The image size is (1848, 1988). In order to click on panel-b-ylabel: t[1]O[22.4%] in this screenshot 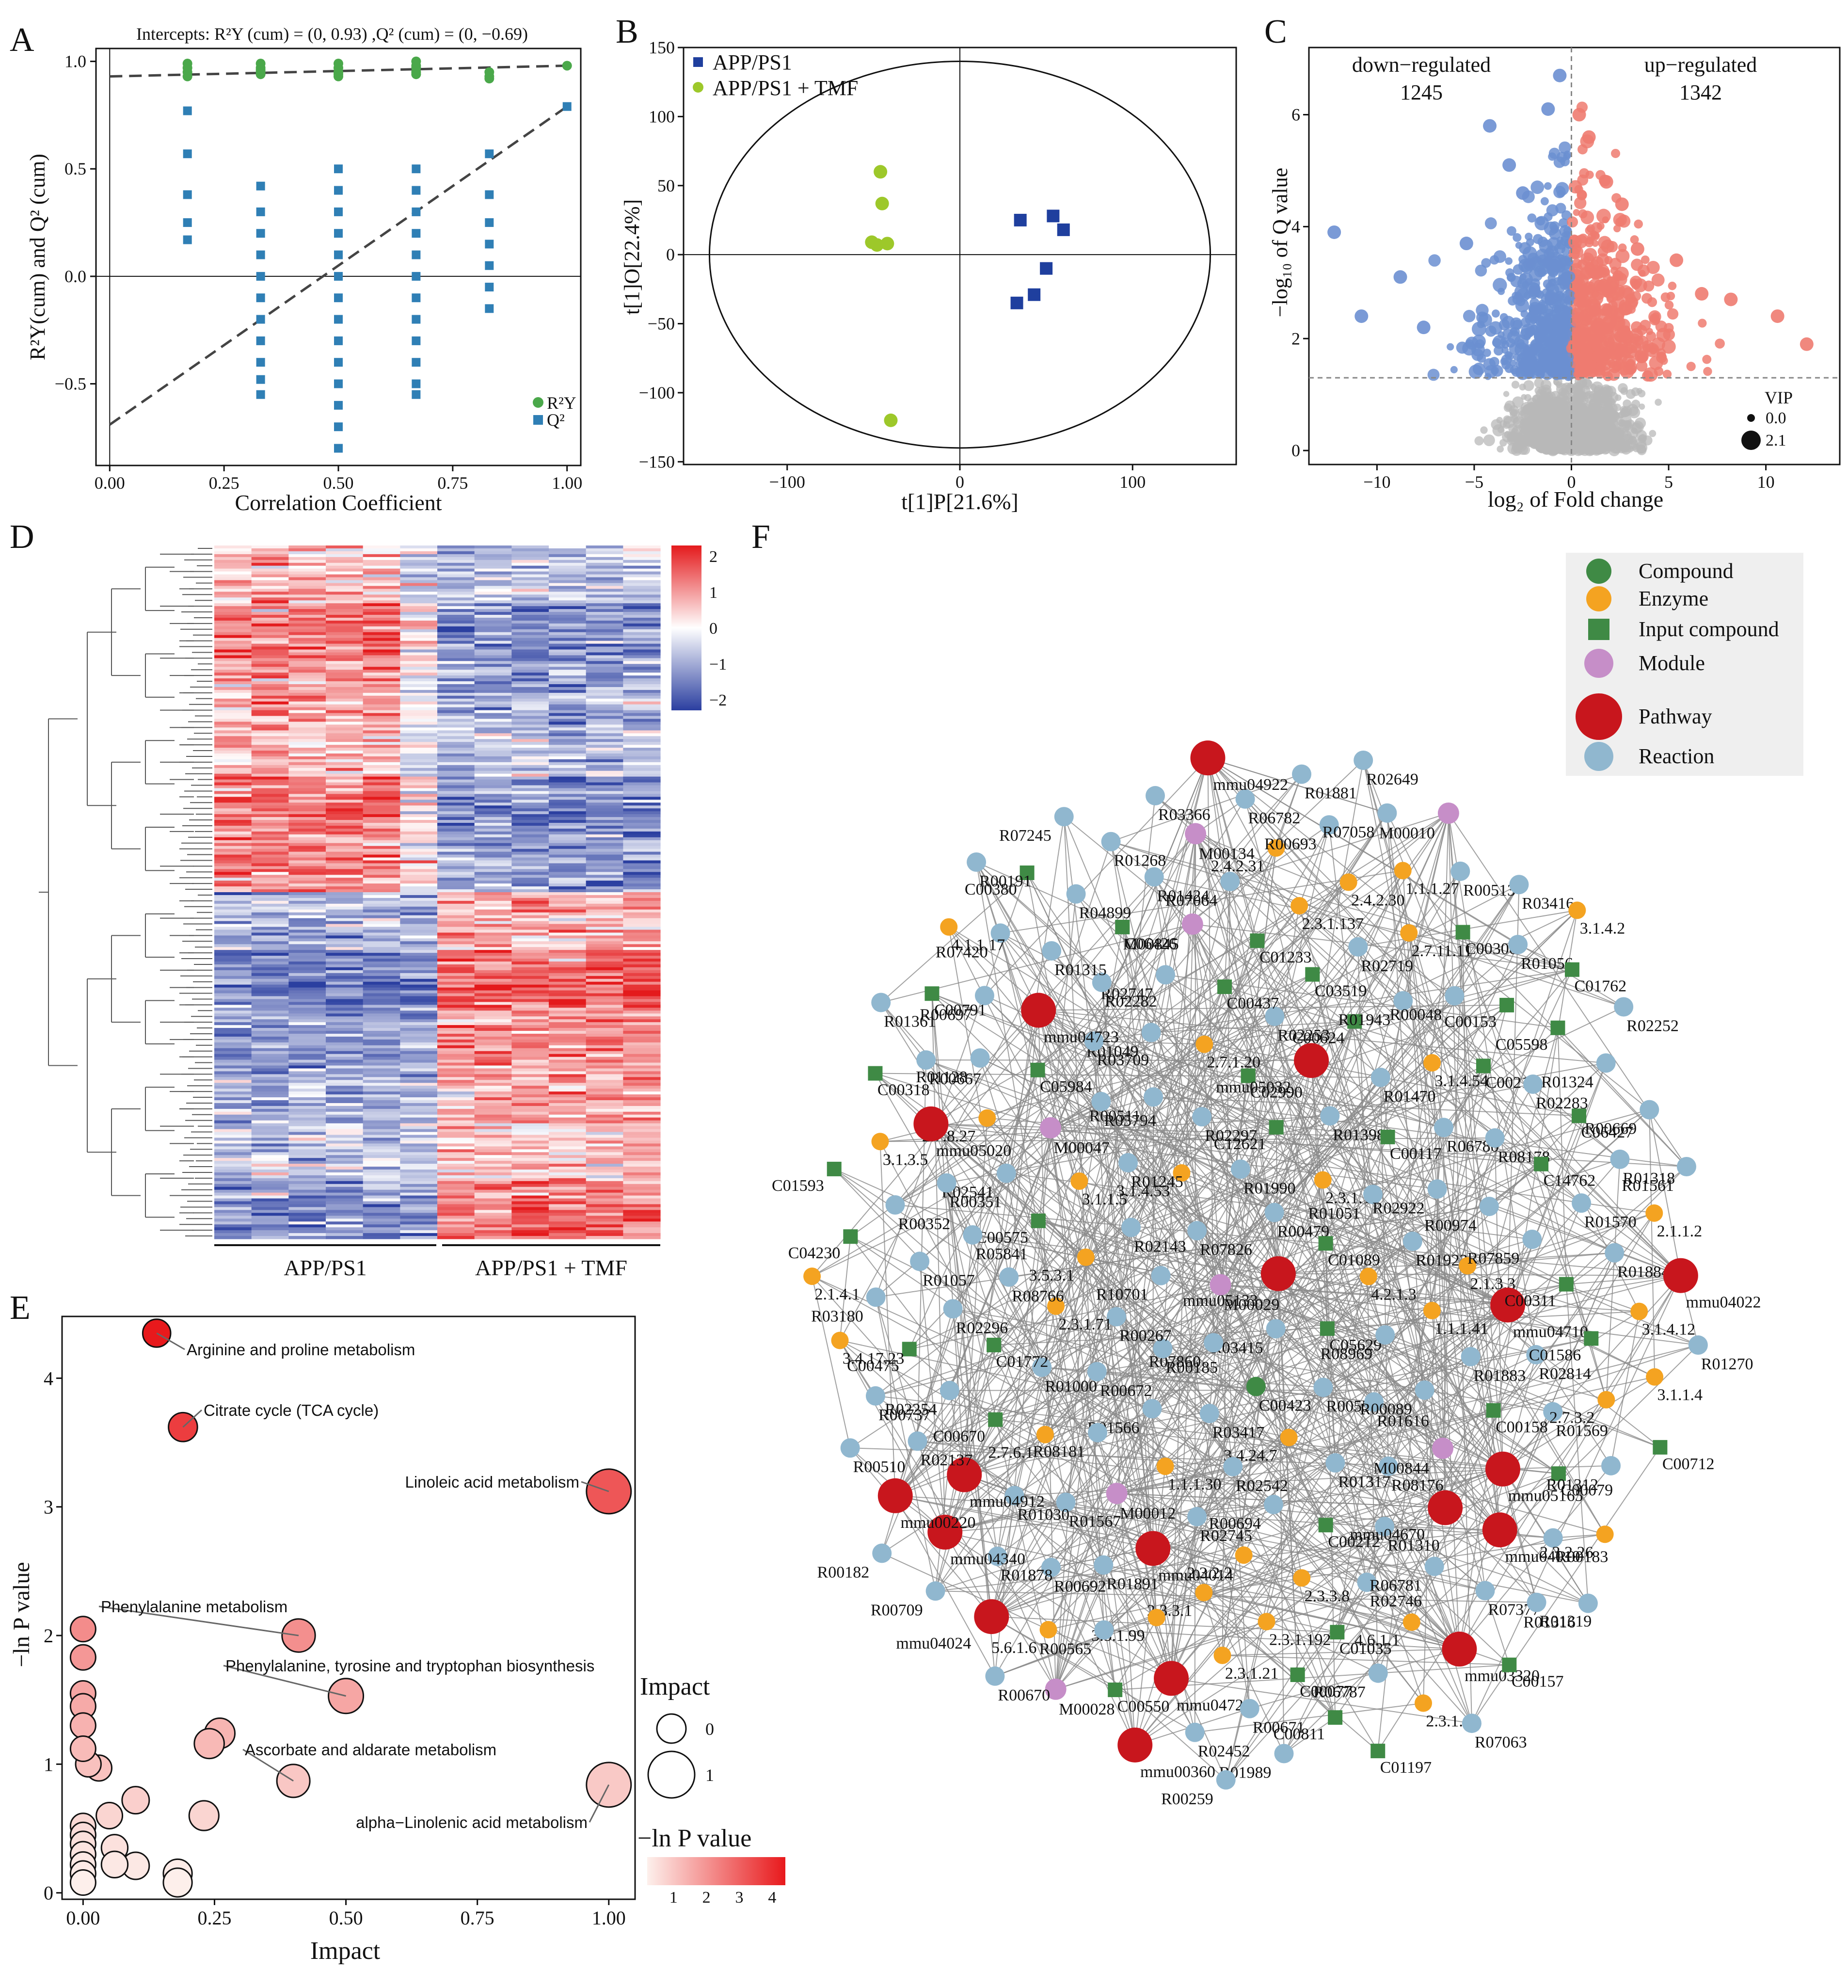, I will do `click(632, 257)`.